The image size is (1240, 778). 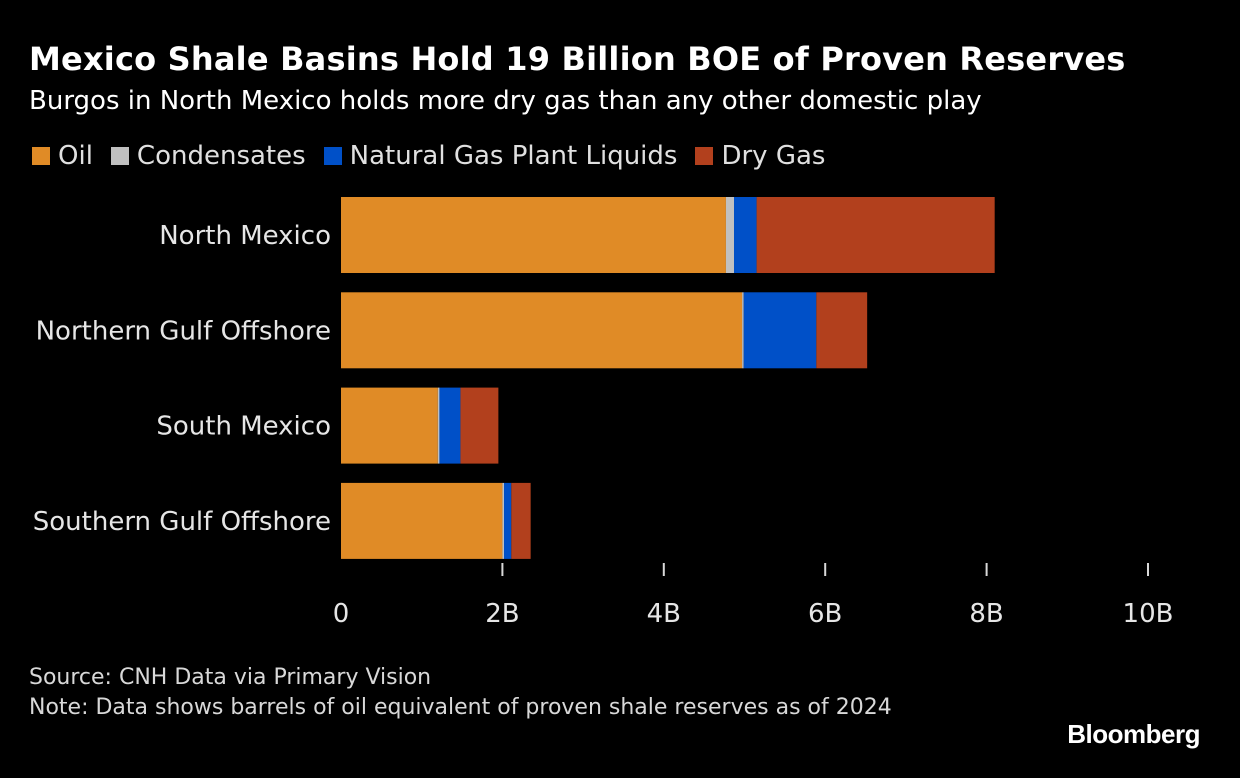 I want to click on legend-item-oil: Oil, so click(x=62, y=156).